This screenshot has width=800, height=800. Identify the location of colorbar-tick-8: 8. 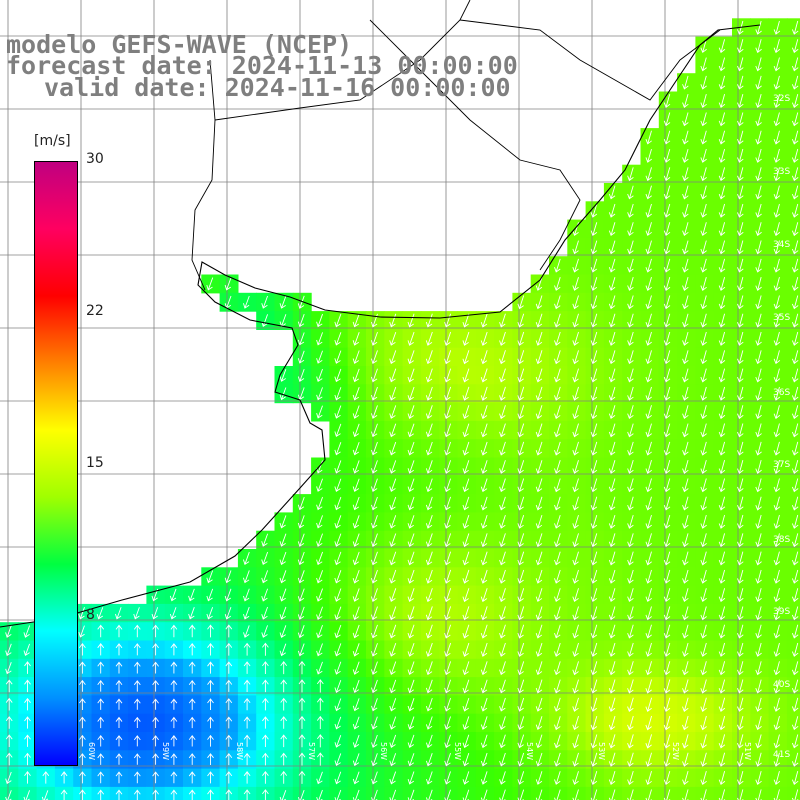
(90, 615).